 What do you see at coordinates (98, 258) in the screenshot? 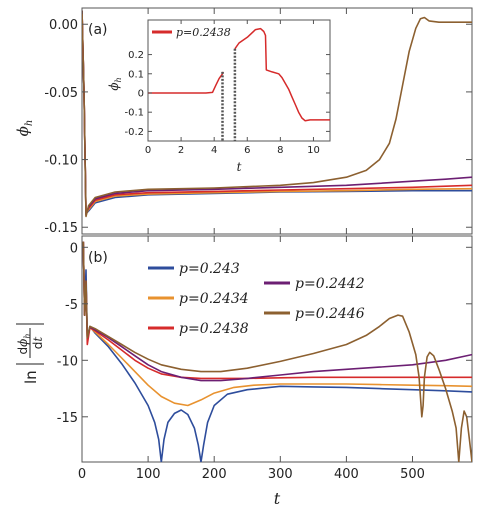
I see `panel-b-label: (b)` at bounding box center [98, 258].